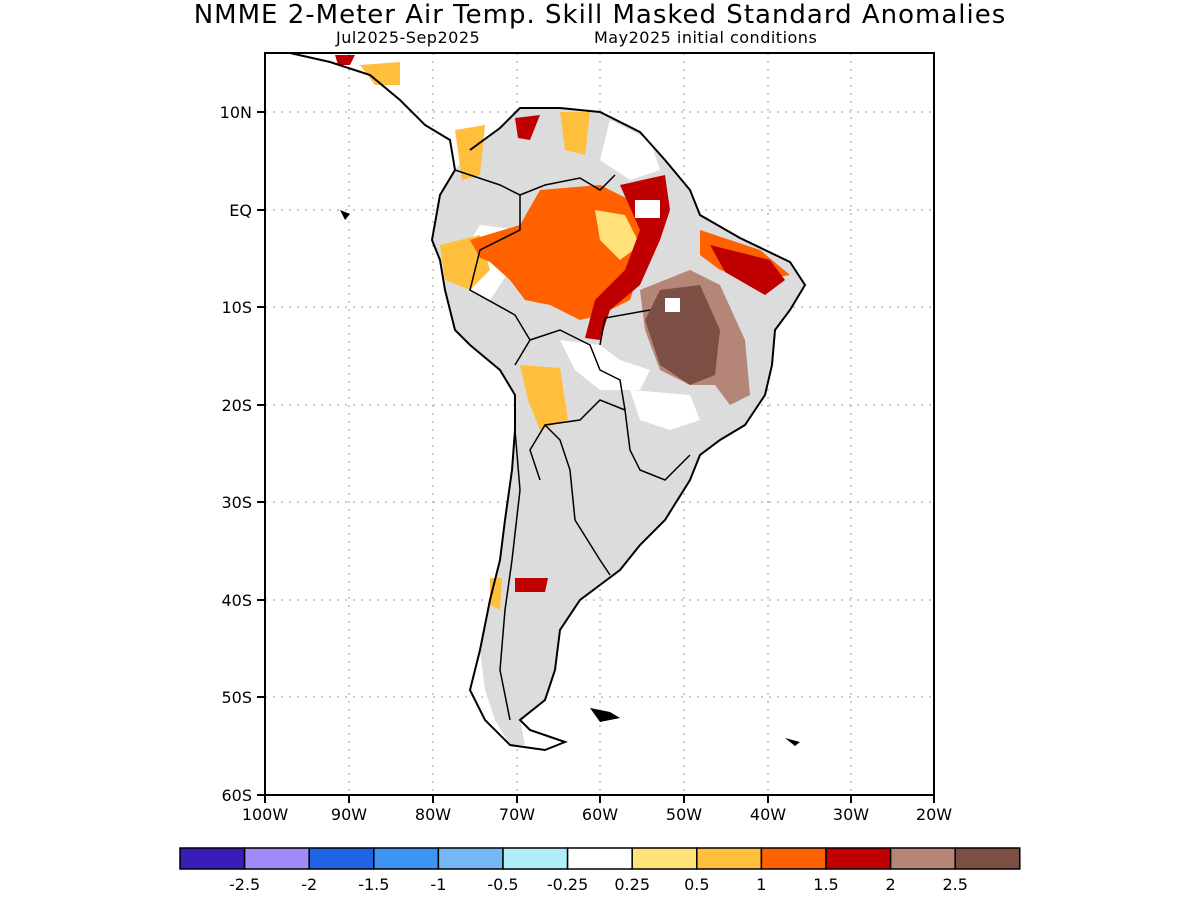 This screenshot has height=900, width=1200. I want to click on colorbar-label: -0.5, so click(502, 884).